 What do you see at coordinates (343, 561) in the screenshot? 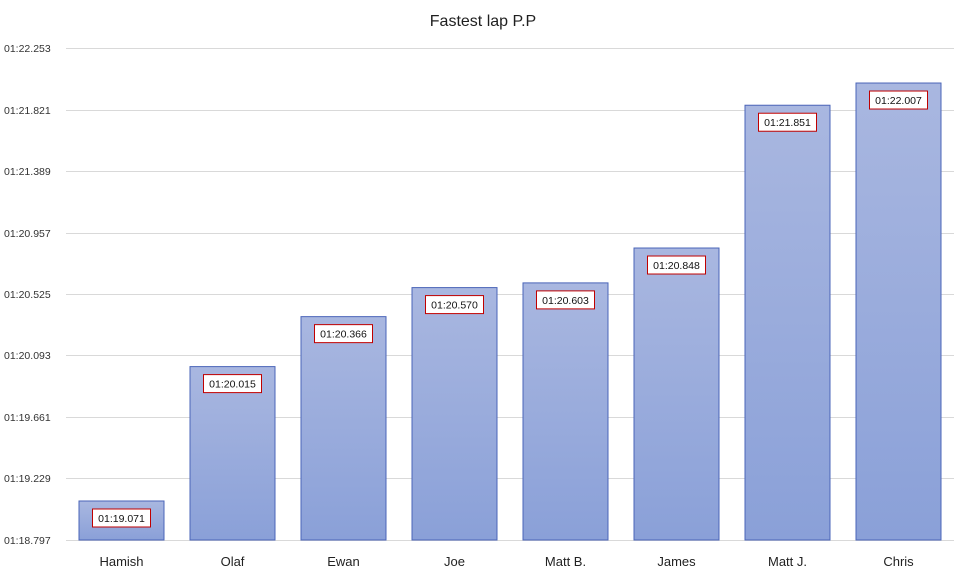
I see `x-tick-label: Ewan` at bounding box center [343, 561].